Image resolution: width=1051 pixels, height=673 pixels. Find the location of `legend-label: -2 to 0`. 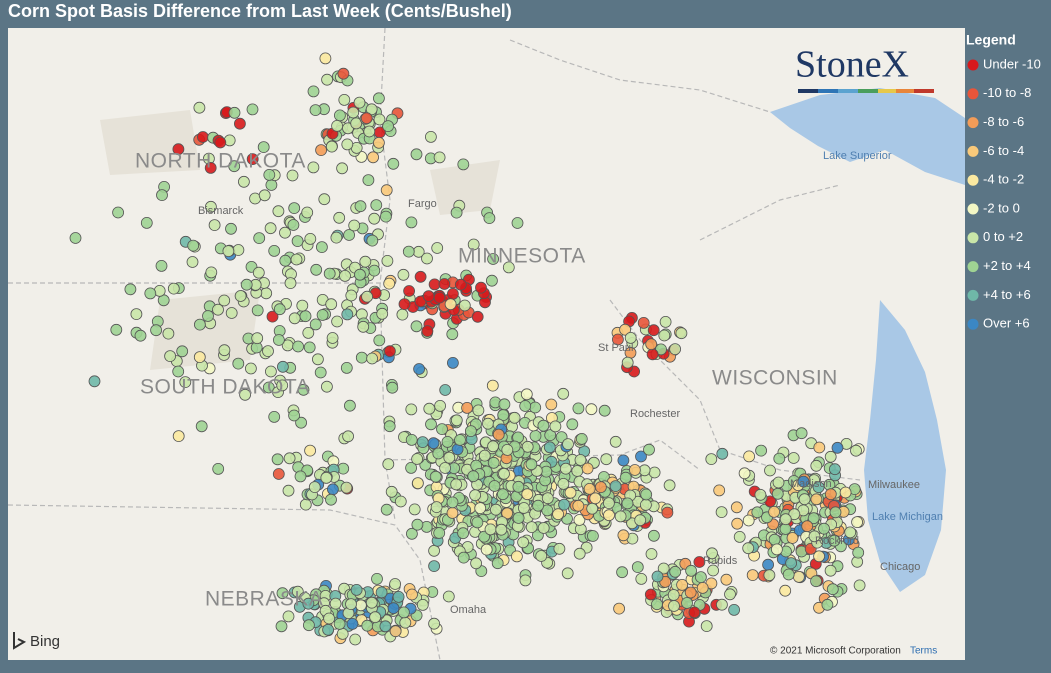

legend-label: -2 to 0 is located at coordinates (1001, 207).